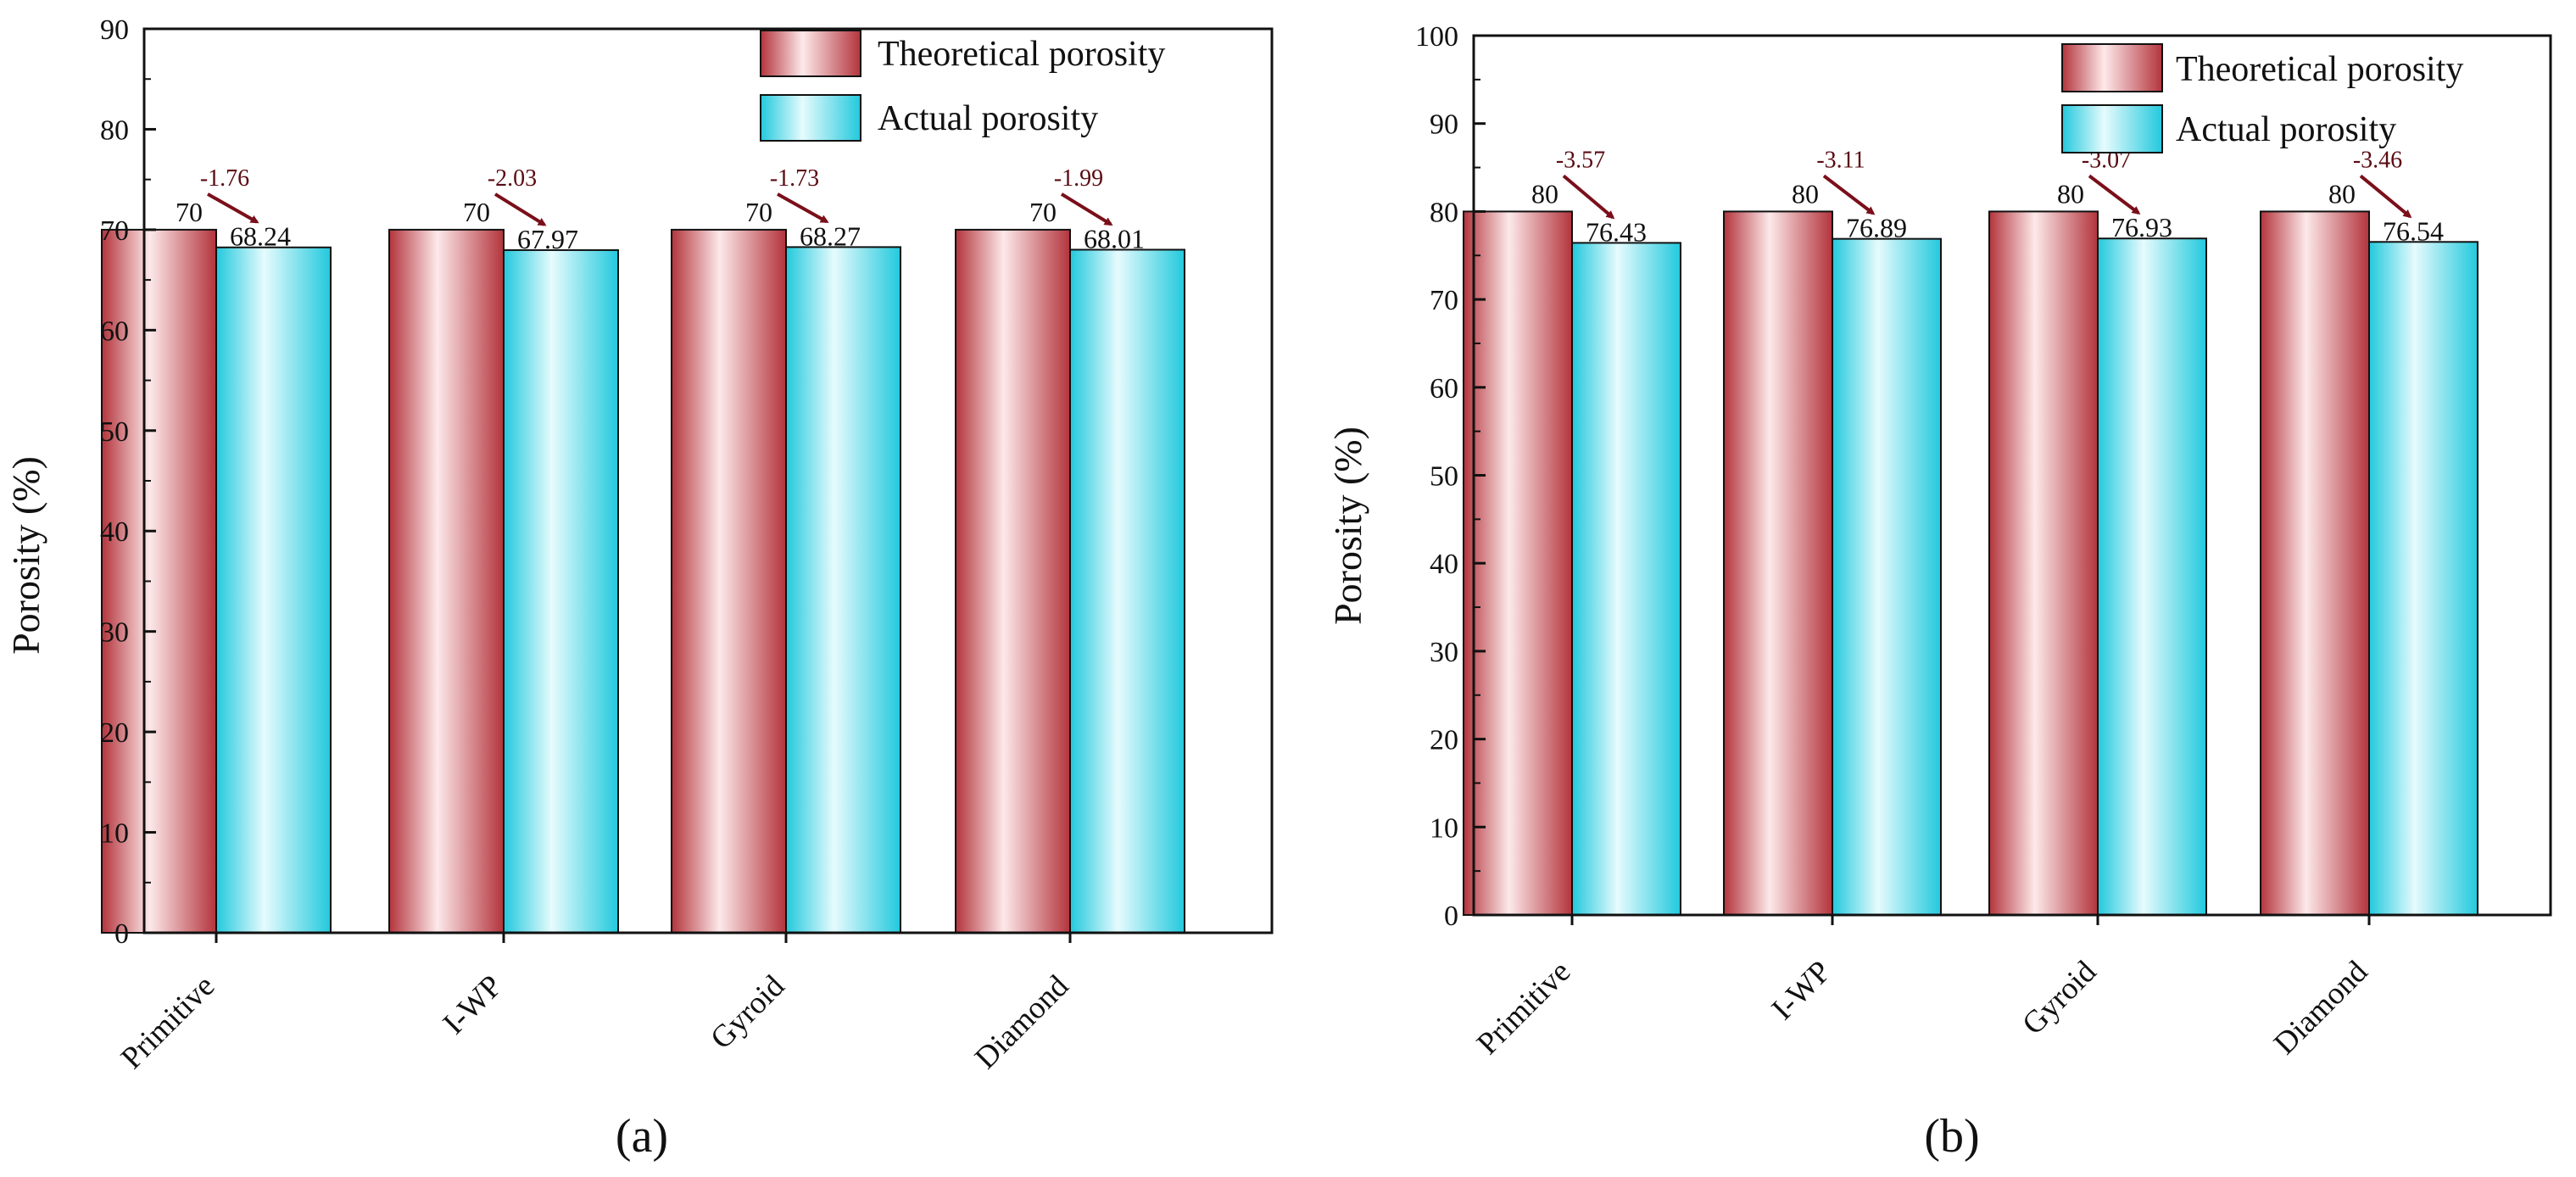 The width and height of the screenshot is (2576, 1177). I want to click on panel-b-bar-actual-primitive, so click(1626, 579).